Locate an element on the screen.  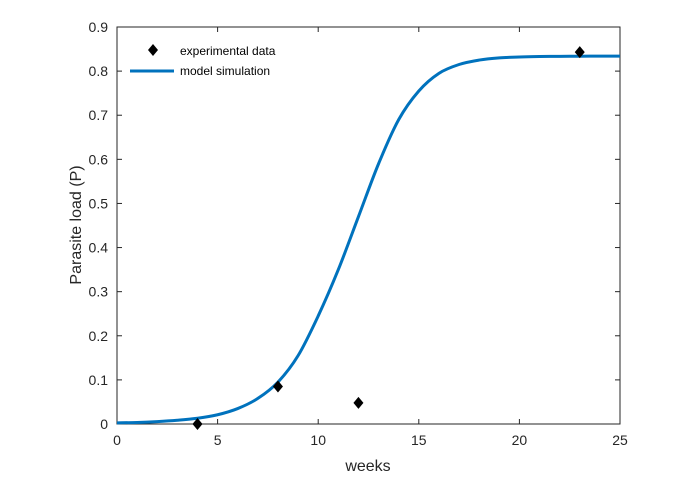
y-tick-label: 0.5 is located at coordinates (99, 203).